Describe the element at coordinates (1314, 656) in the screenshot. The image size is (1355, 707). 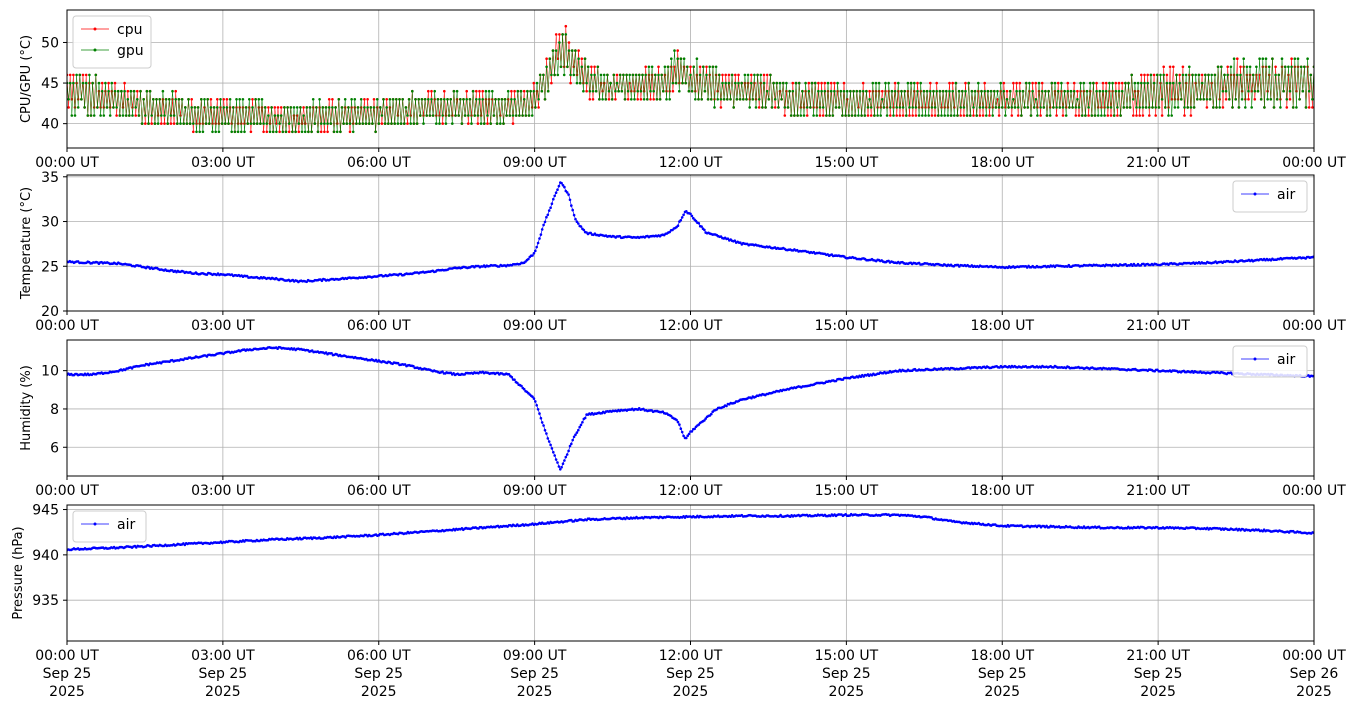
I see `x-tick-label: 00:00 UT` at that location.